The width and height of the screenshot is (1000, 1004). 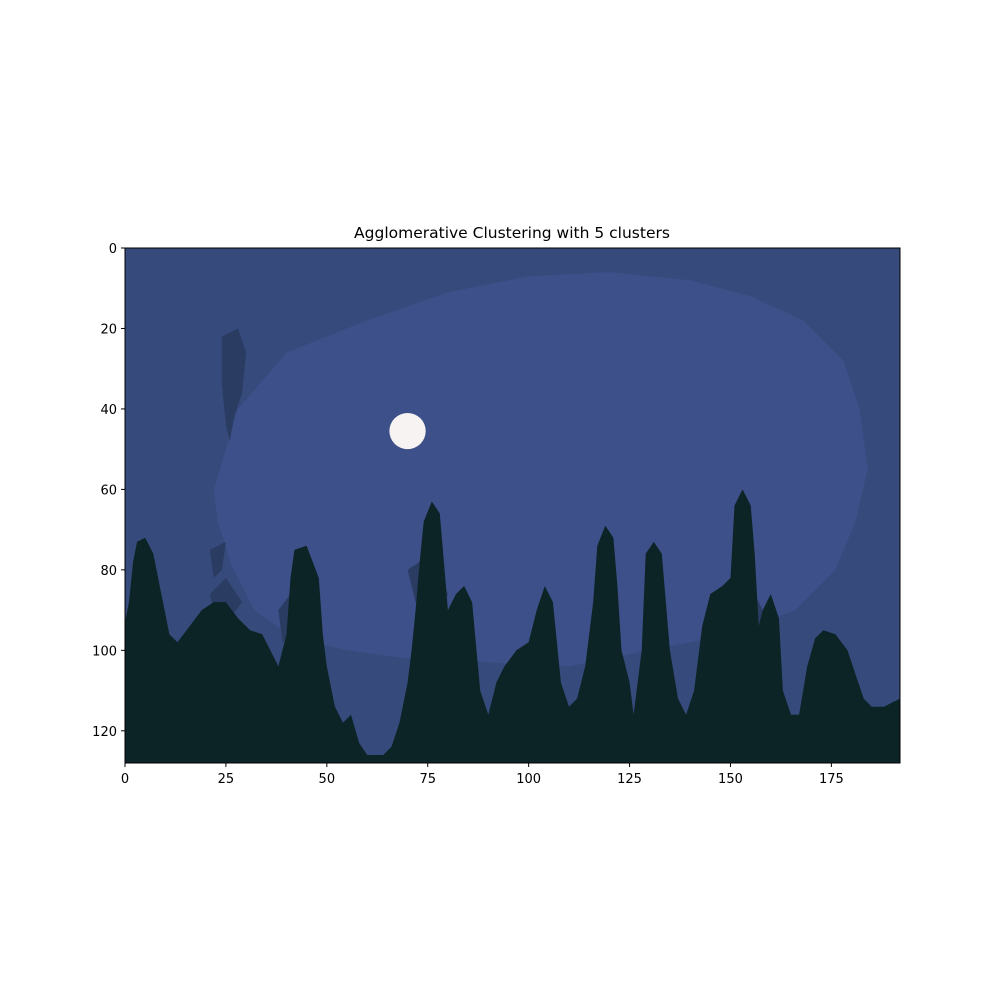 What do you see at coordinates (108, 571) in the screenshot?
I see `y-tick-label: 80` at bounding box center [108, 571].